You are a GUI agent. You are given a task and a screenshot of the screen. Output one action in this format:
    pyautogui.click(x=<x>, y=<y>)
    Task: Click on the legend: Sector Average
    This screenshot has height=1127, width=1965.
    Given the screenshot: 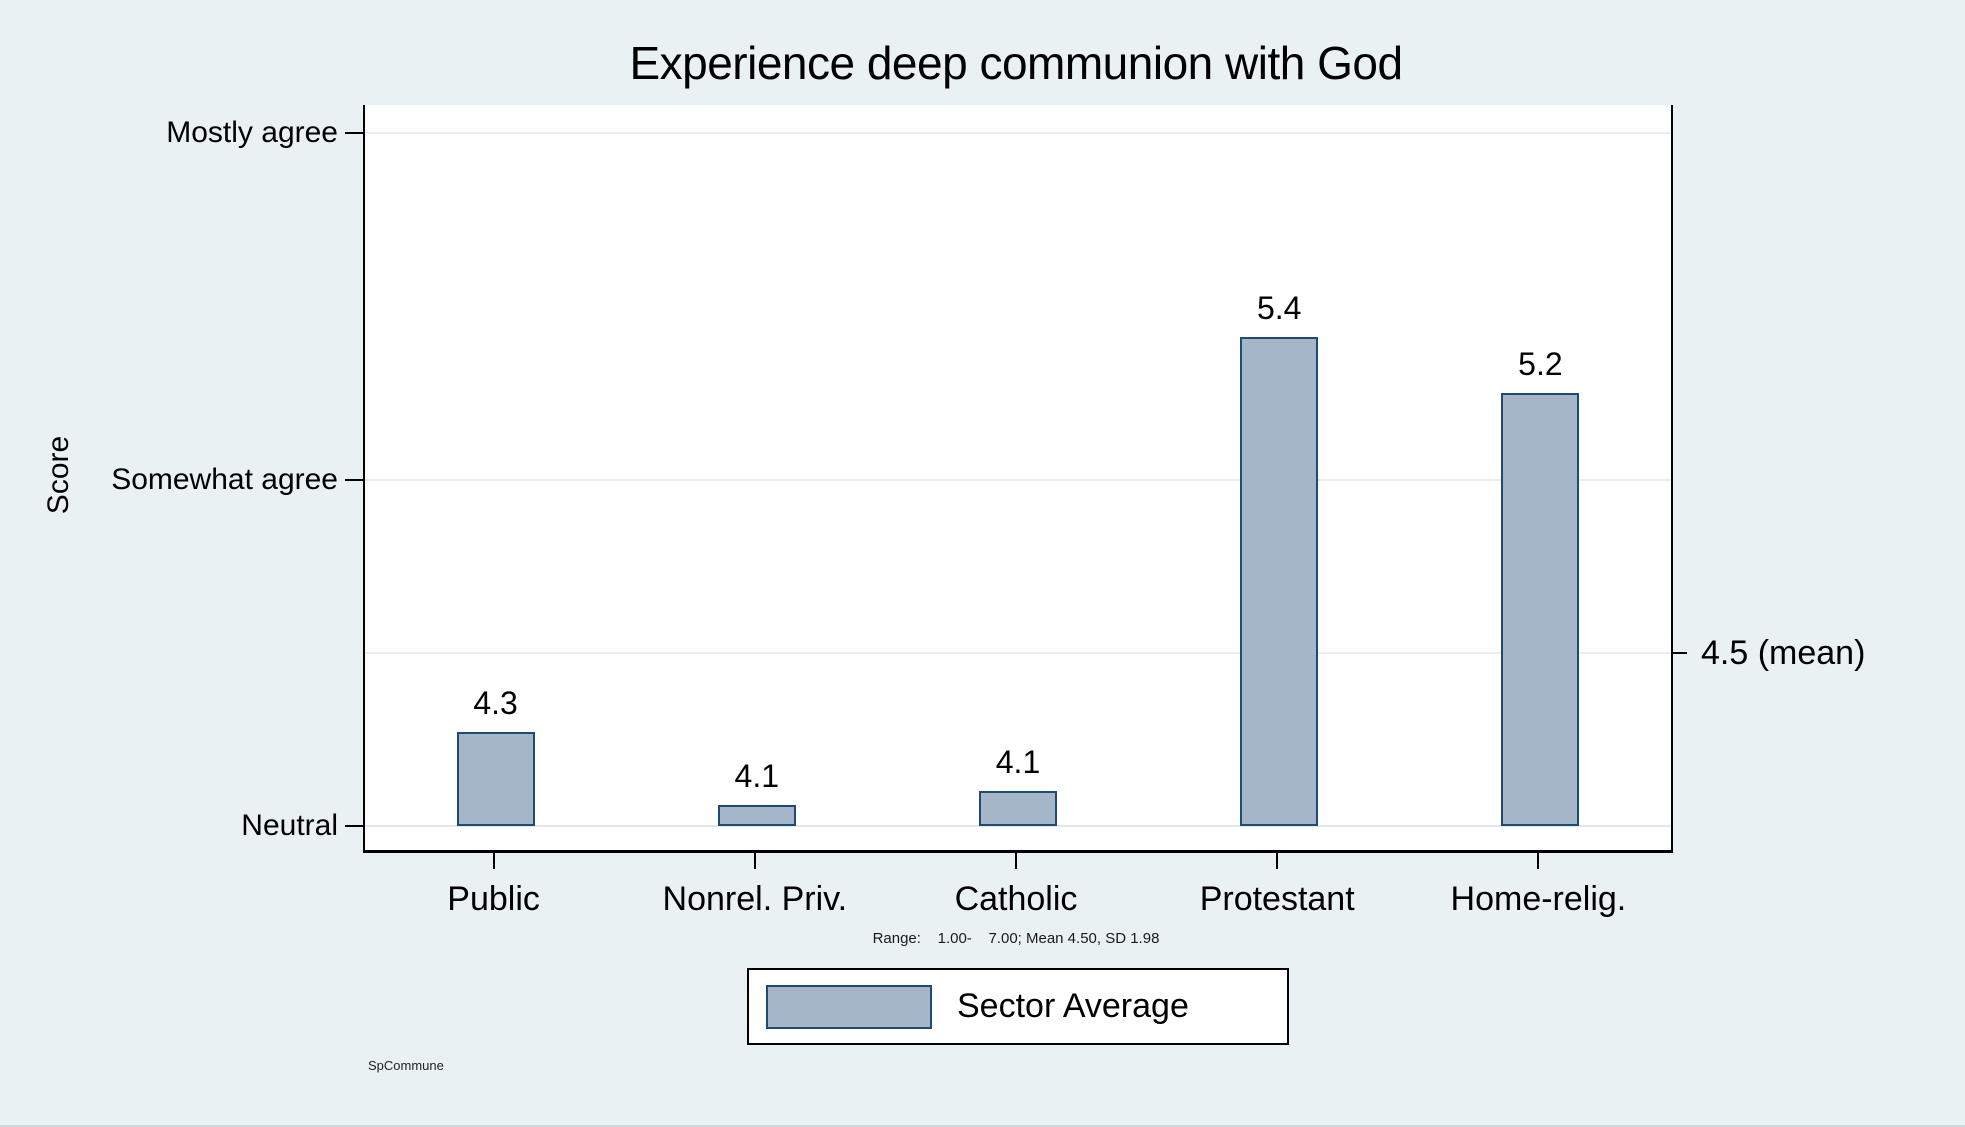 What is the action you would take?
    pyautogui.click(x=1018, y=1006)
    